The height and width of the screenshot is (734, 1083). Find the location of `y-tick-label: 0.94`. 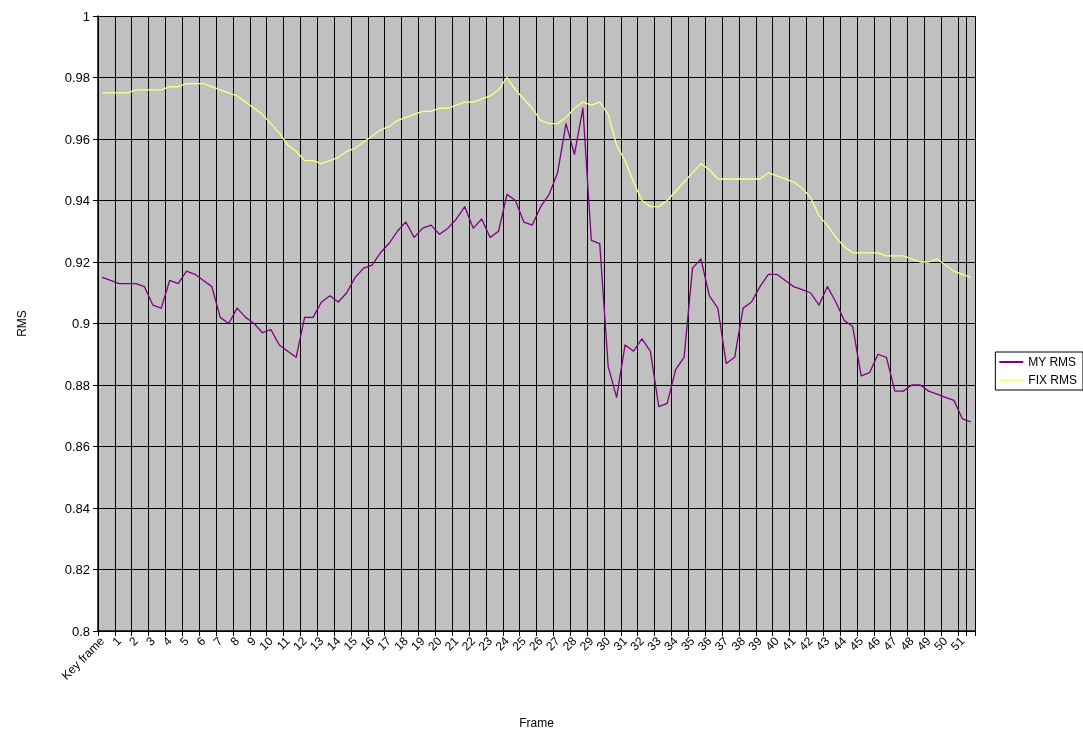

y-tick-label: 0.94 is located at coordinates (77, 200).